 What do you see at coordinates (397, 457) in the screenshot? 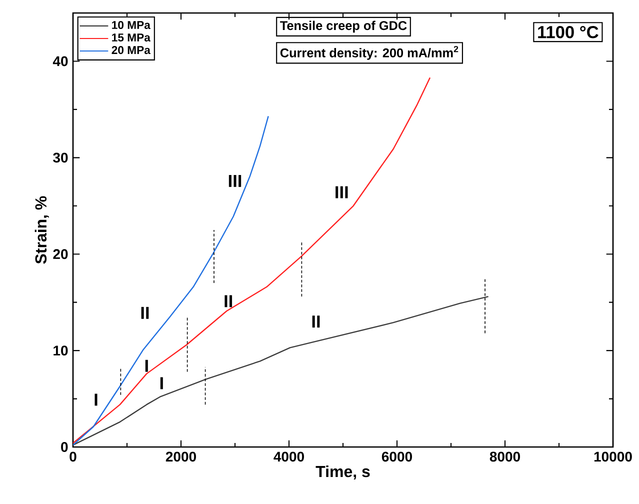
I see `x-tick-label: 6000` at bounding box center [397, 457].